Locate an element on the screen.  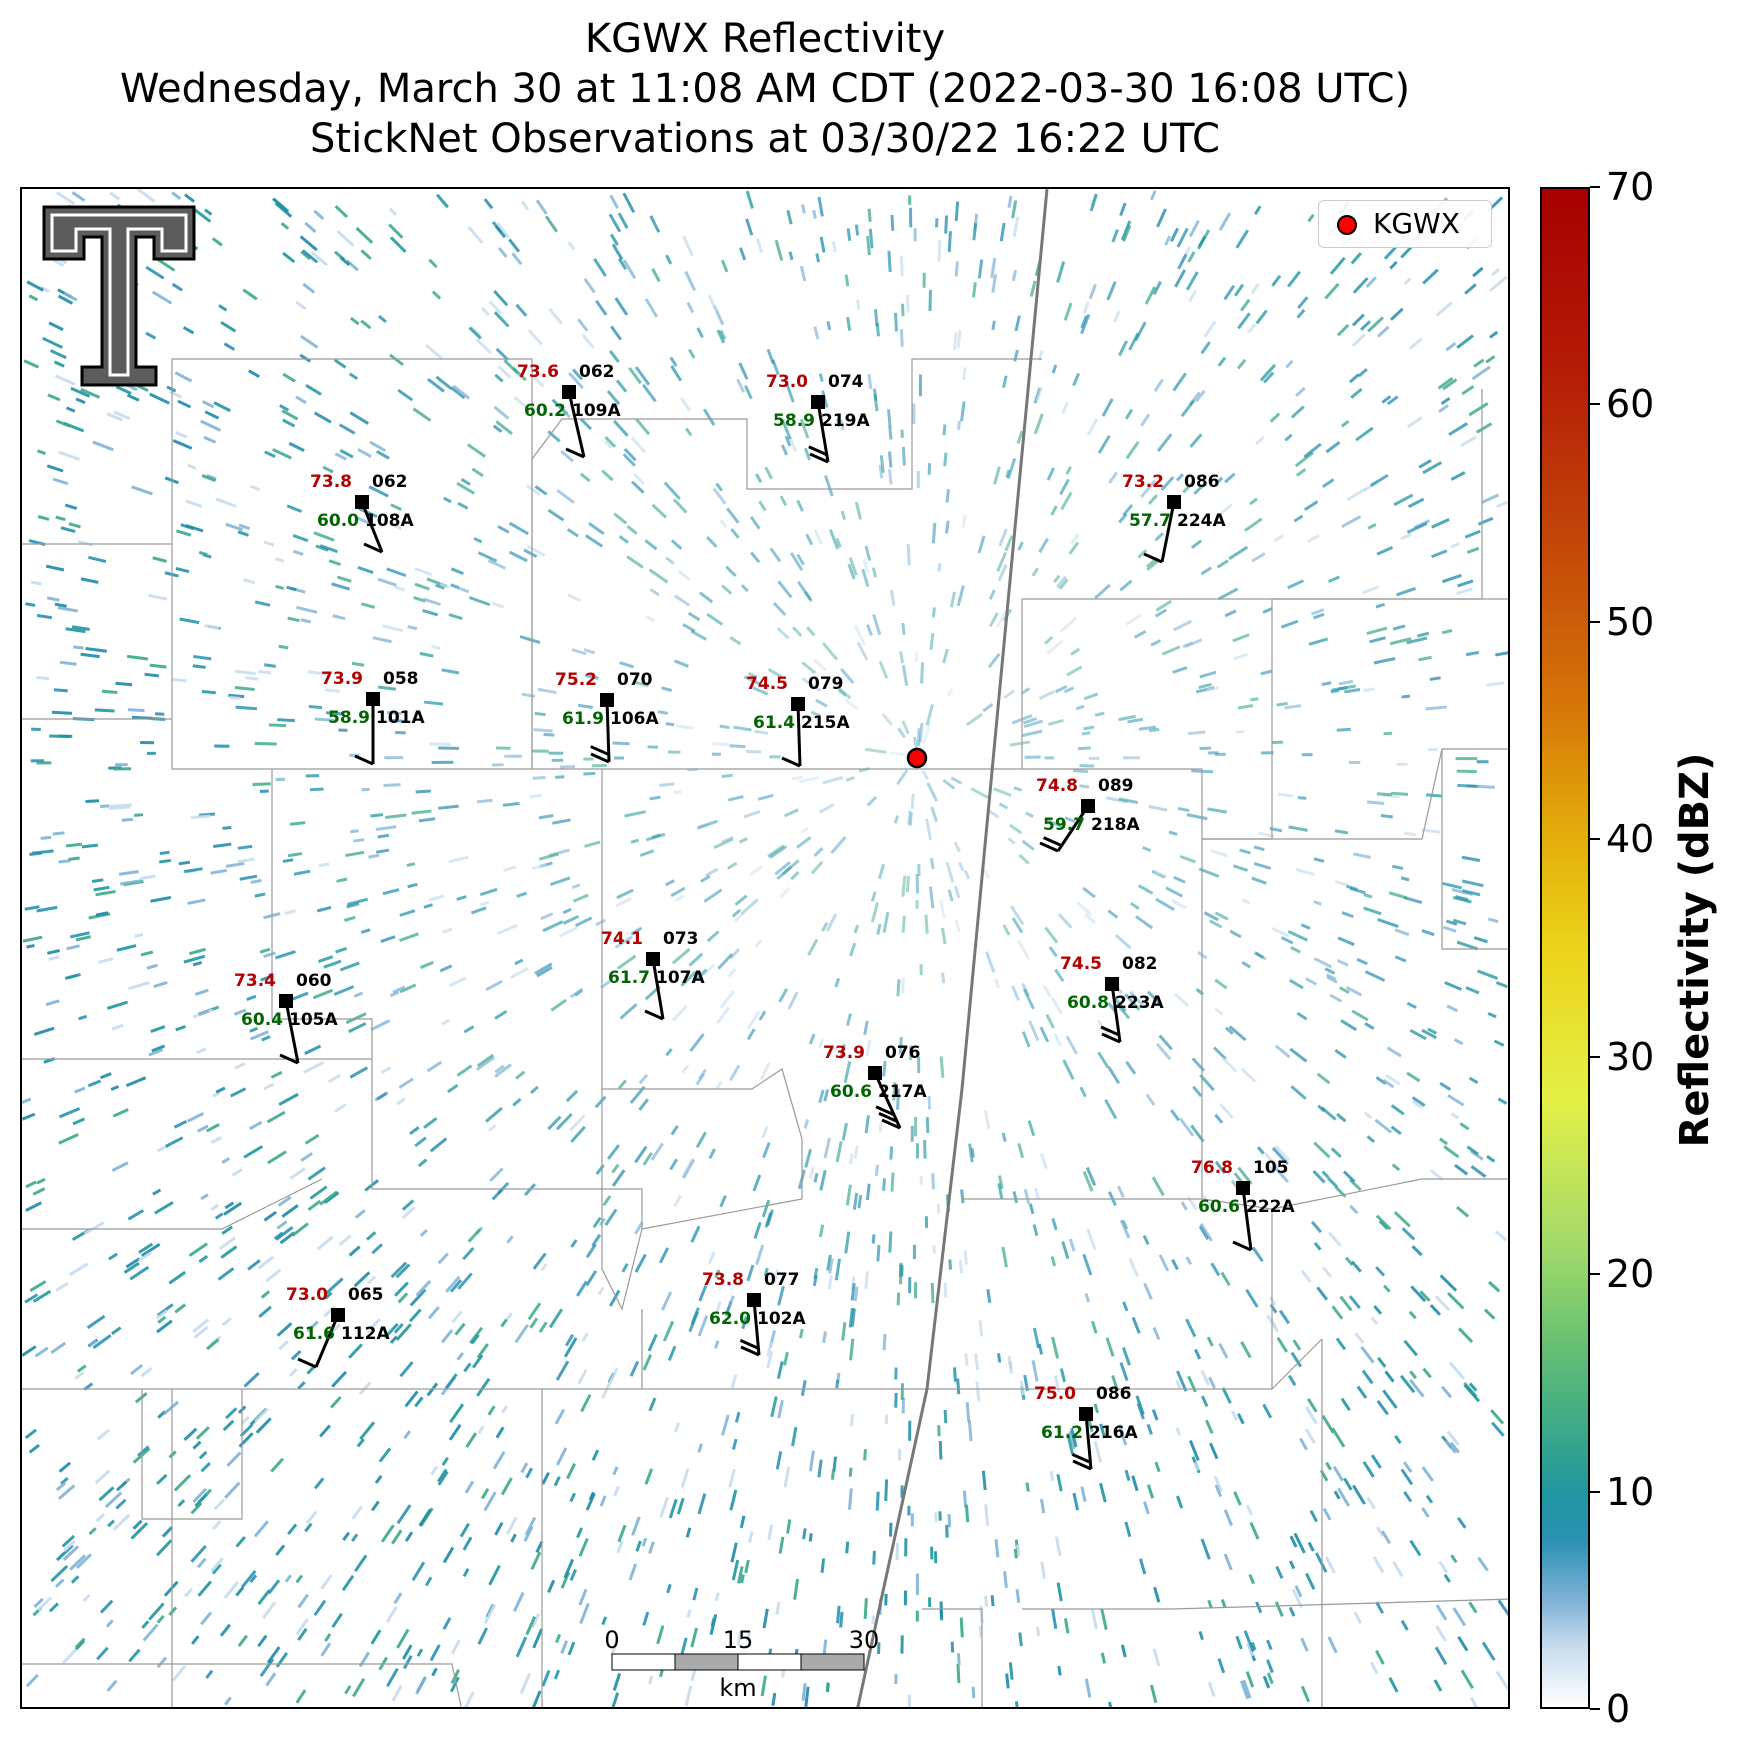
station-wind-direction: 082 is located at coordinates (1140, 964).